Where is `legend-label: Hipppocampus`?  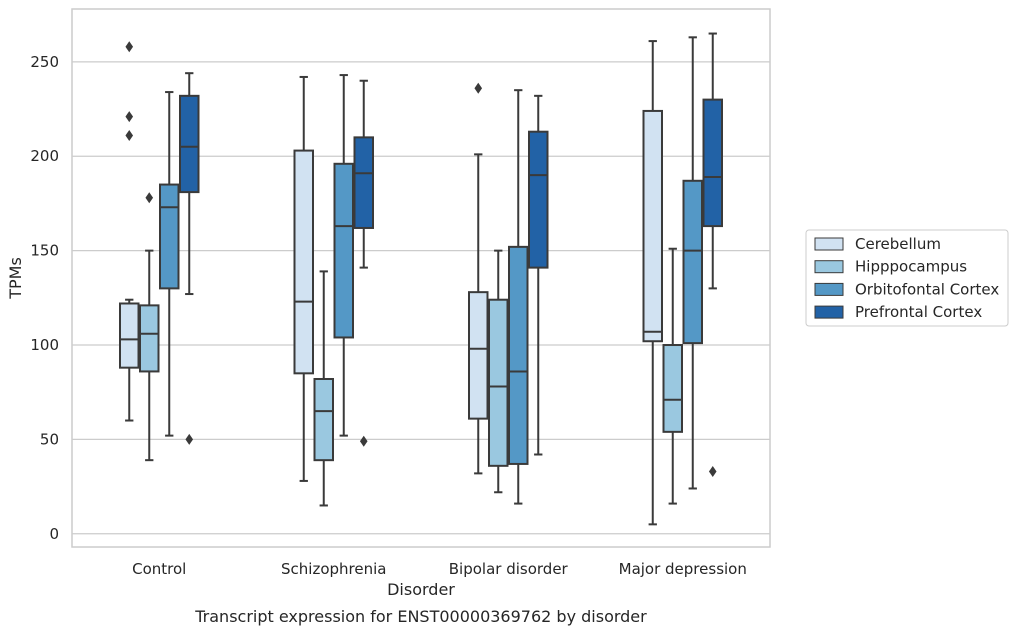 legend-label: Hipppocampus is located at coordinates (911, 267).